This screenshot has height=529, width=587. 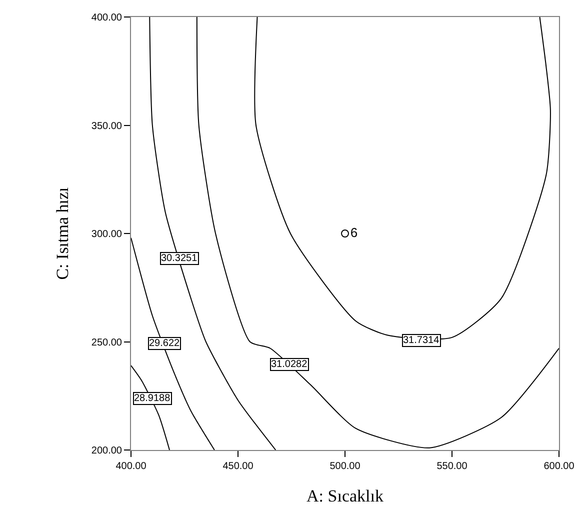 I want to click on x-tick-label: 550.00, so click(x=452, y=466).